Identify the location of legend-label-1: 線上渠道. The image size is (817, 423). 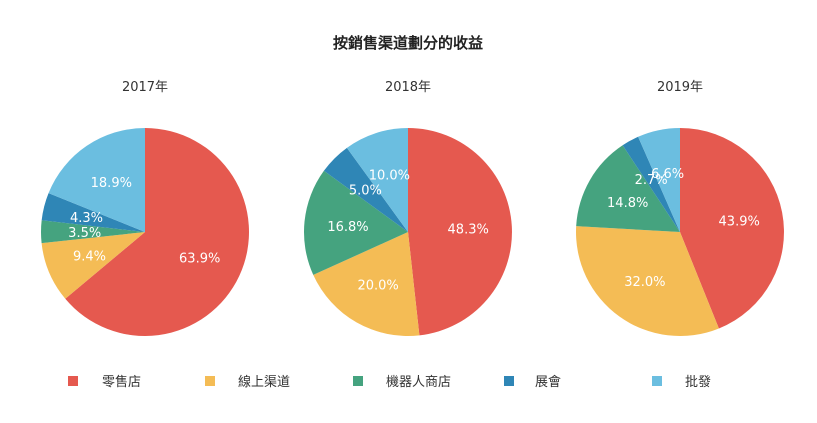
(264, 382).